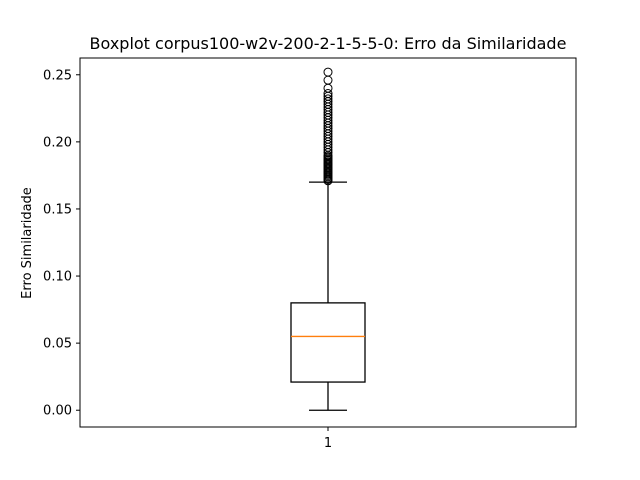  Describe the element at coordinates (57, 344) in the screenshot. I see `y-tick-label: 0.05` at that location.